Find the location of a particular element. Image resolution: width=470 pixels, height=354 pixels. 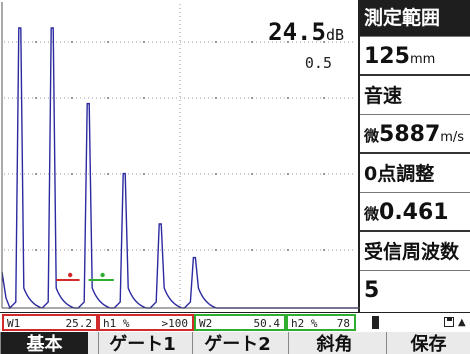

gate1-height-box: h1 % >100 is located at coordinates (146, 322).